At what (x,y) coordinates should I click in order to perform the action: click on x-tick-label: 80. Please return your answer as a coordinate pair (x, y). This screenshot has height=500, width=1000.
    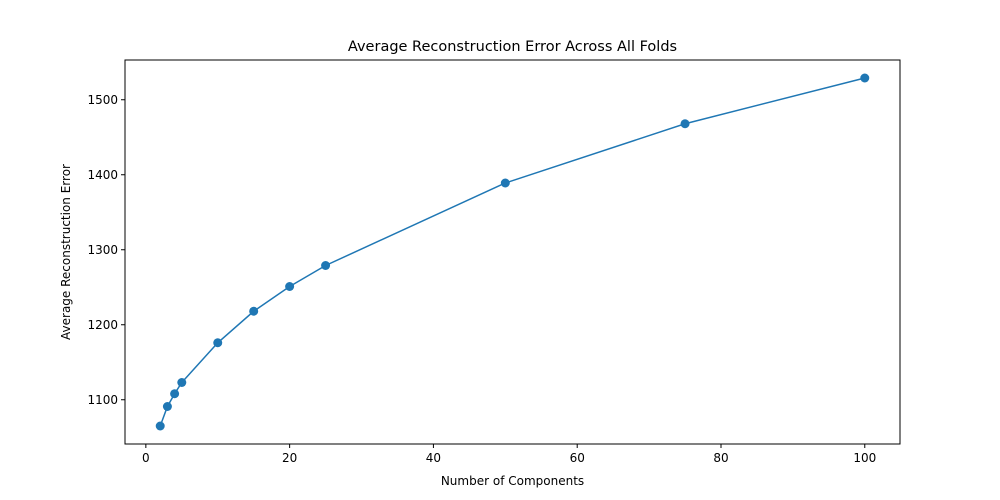
    Looking at the image, I should click on (720, 458).